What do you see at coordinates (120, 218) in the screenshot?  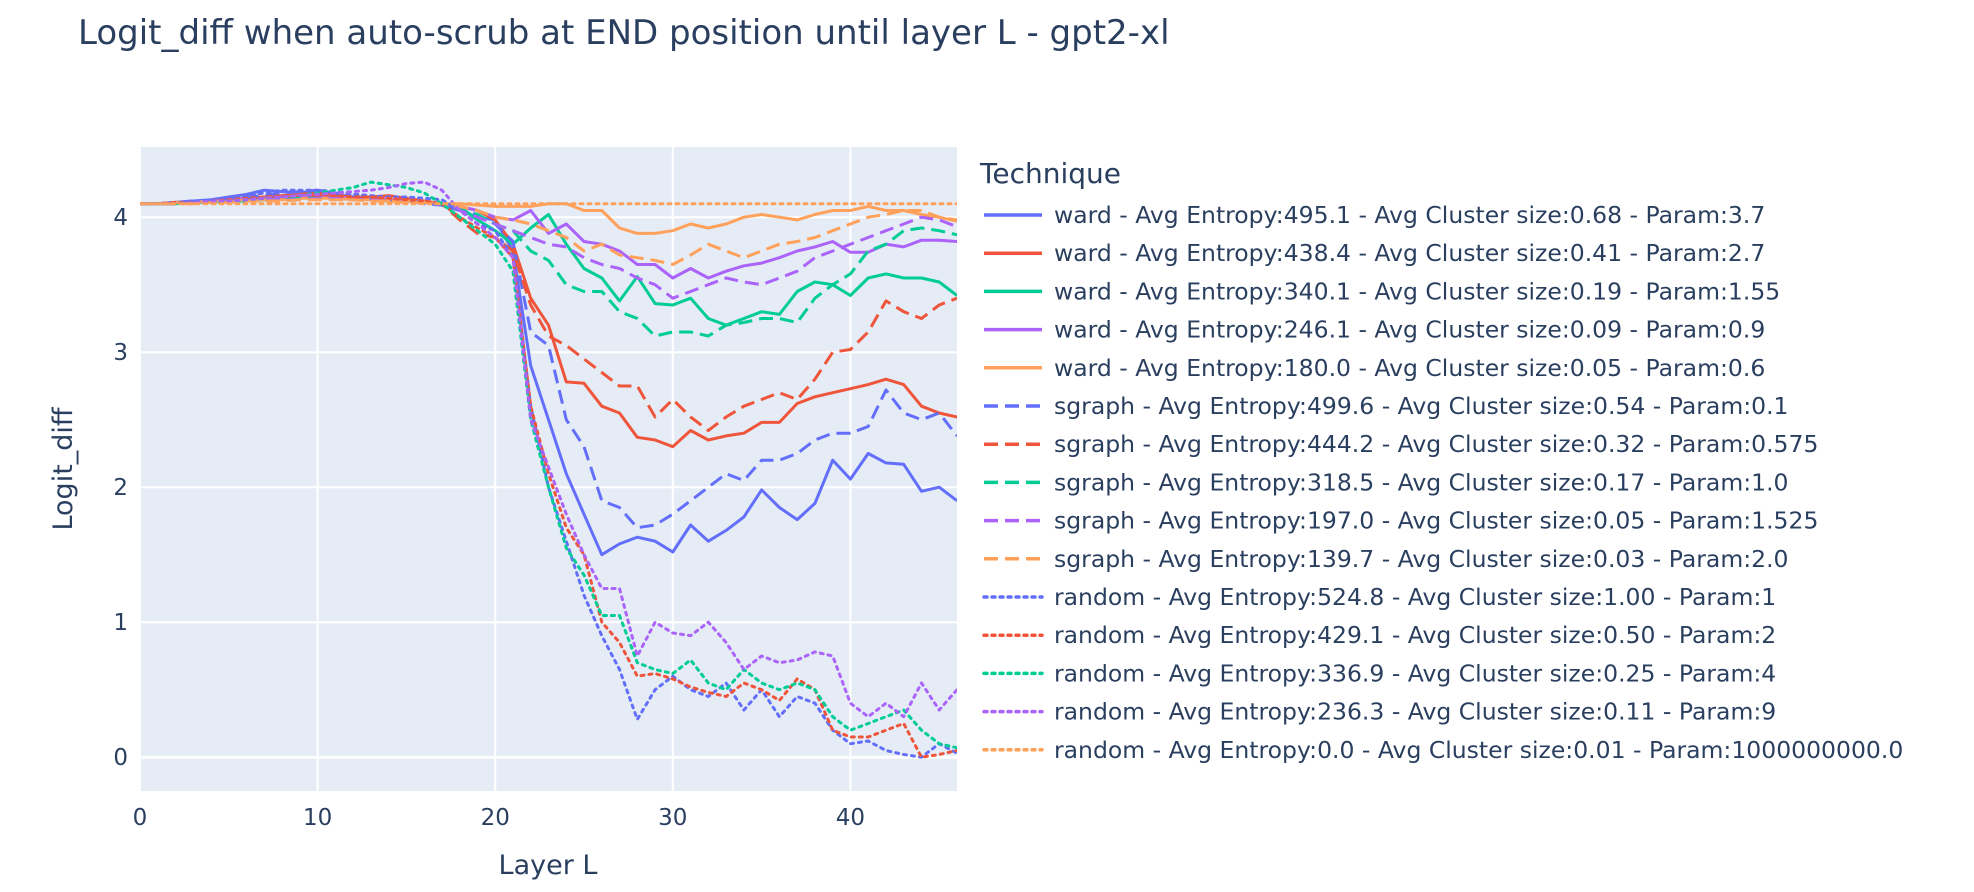 I see `y-tick-label: 4` at bounding box center [120, 218].